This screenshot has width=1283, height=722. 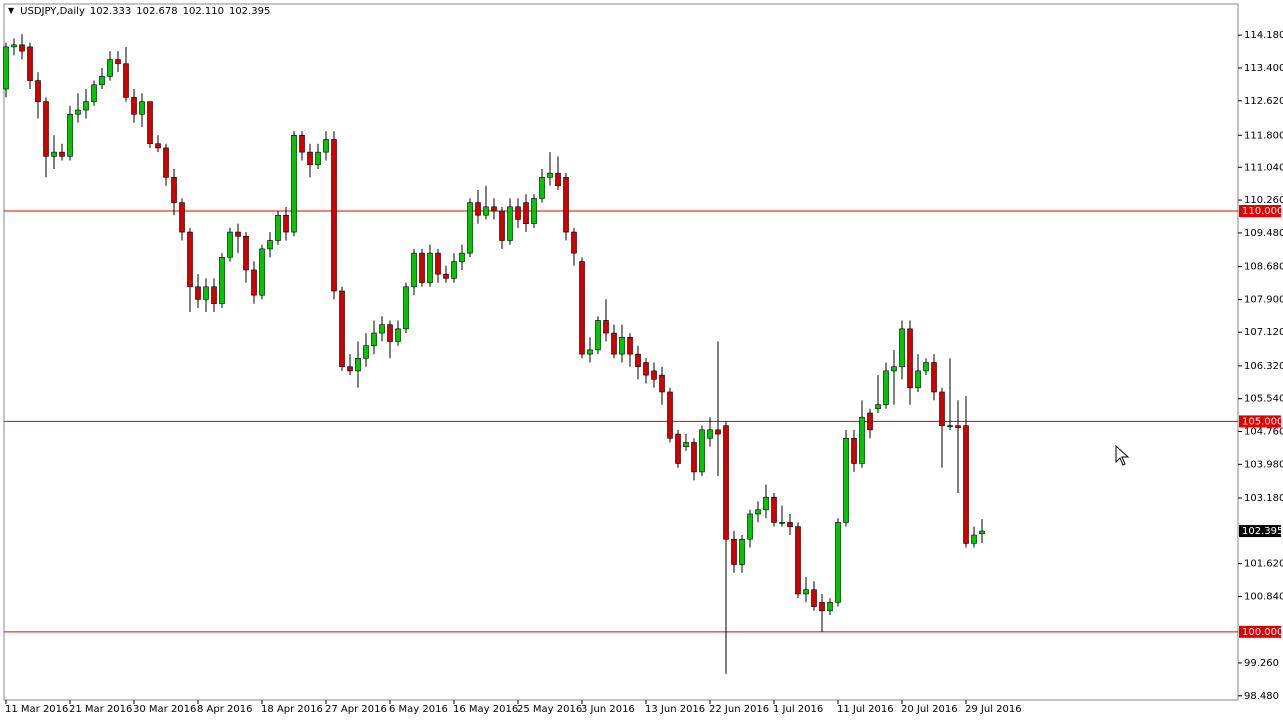 I want to click on y-tick-label: 105.540, so click(x=1263, y=399).